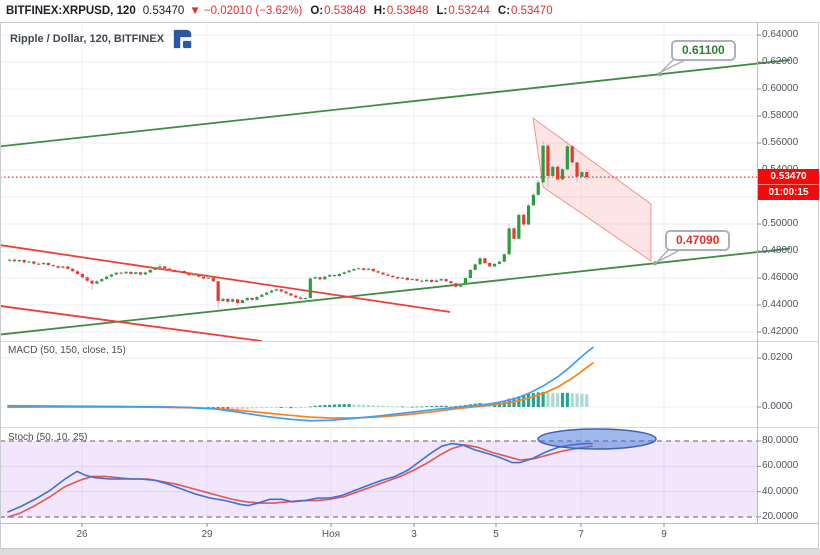 The width and height of the screenshot is (820, 555). Describe the element at coordinates (67, 350) in the screenshot. I see `macd-pane-title: MACD (50, 150, close, 15)` at that location.